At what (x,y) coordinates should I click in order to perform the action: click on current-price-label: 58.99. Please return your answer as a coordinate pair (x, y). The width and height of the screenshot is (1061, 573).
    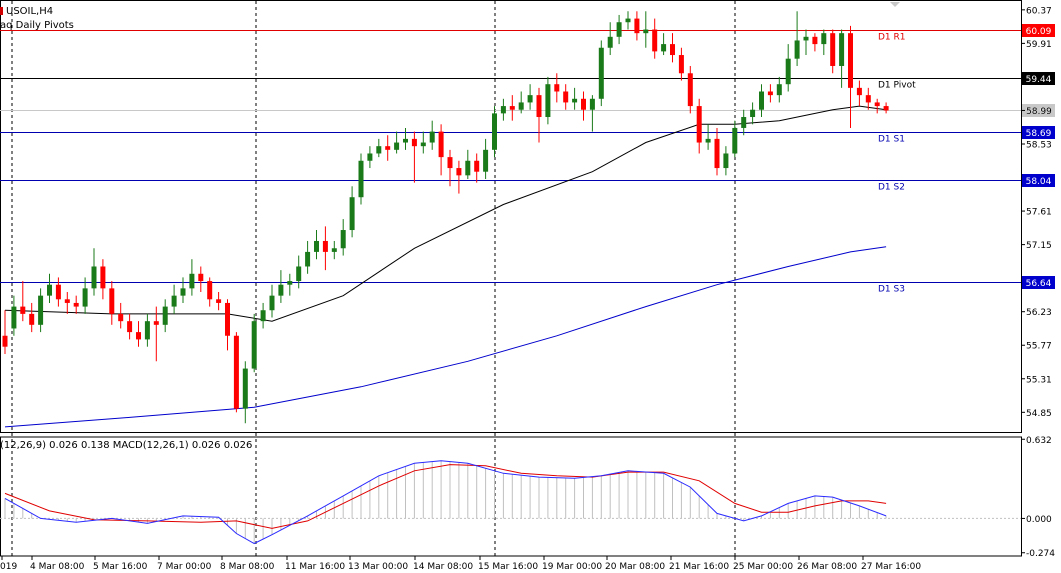
    Looking at the image, I should click on (1039, 112).